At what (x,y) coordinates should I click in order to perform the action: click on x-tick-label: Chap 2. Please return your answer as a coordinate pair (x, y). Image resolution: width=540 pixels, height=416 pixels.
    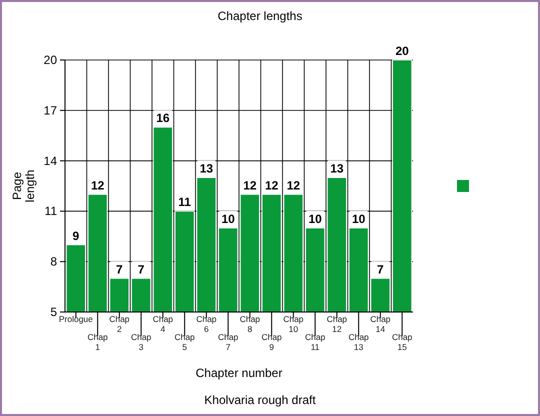
    Looking at the image, I should click on (119, 324).